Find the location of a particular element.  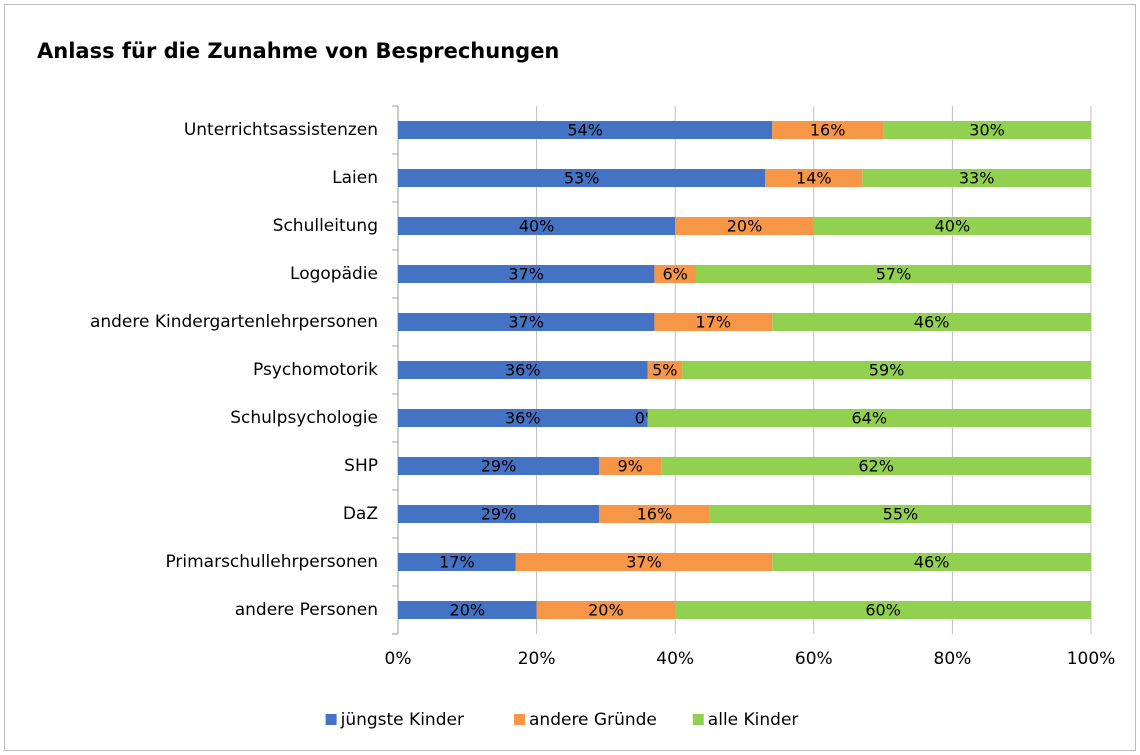

data-label: 33% is located at coordinates (977, 178).